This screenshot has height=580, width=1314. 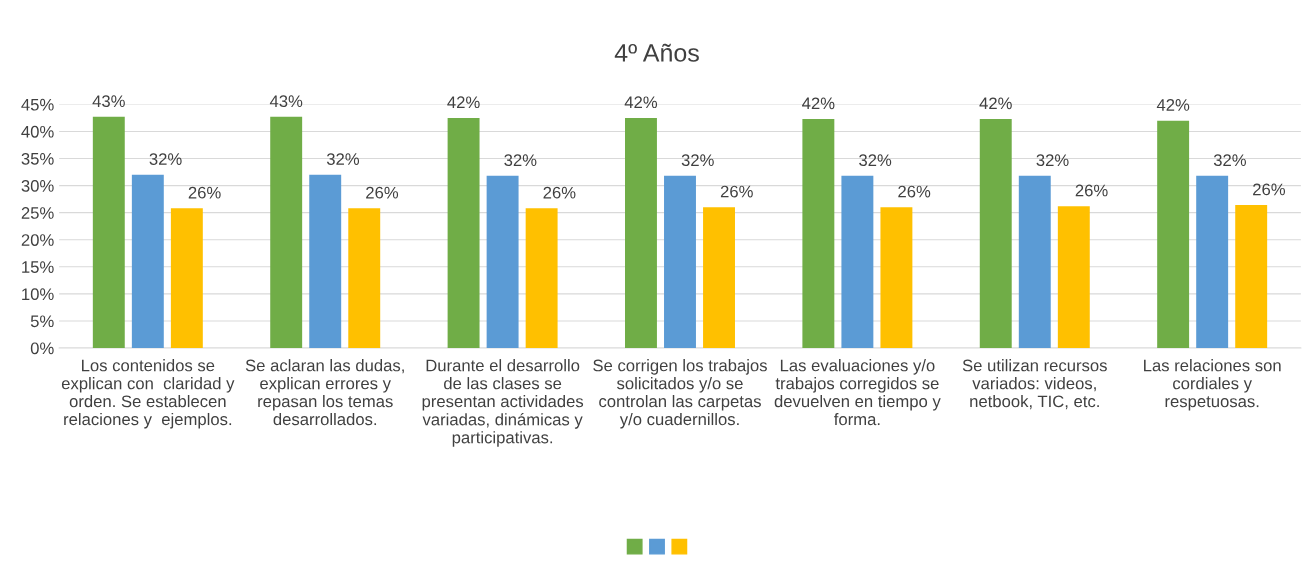 I want to click on y-tick-label: 10%, so click(x=38, y=294).